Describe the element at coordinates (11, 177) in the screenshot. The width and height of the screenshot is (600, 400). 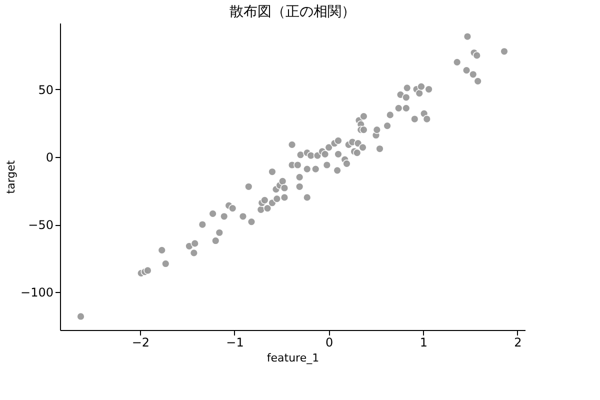
I see `y-axis-title: target` at that location.